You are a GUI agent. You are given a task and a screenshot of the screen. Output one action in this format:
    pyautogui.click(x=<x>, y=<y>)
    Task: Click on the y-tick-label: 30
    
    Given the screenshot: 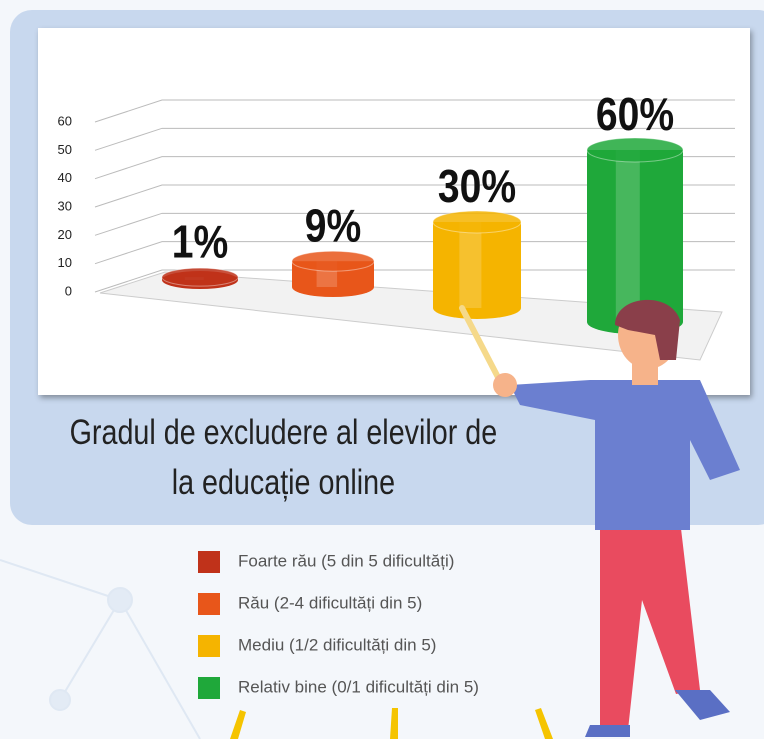 What is the action you would take?
    pyautogui.click(x=65, y=205)
    